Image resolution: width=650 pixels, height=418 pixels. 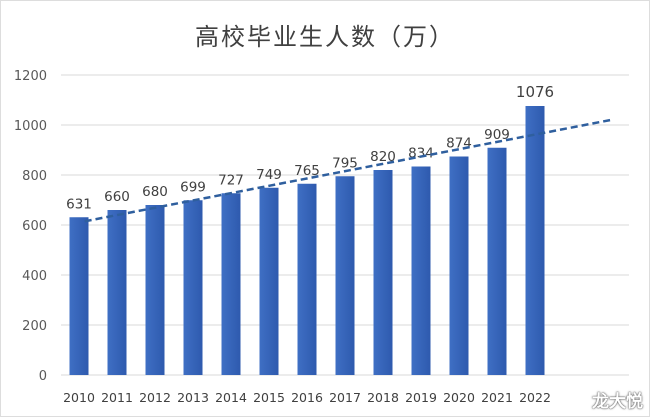 I want to click on data-label: 909, so click(x=497, y=135).